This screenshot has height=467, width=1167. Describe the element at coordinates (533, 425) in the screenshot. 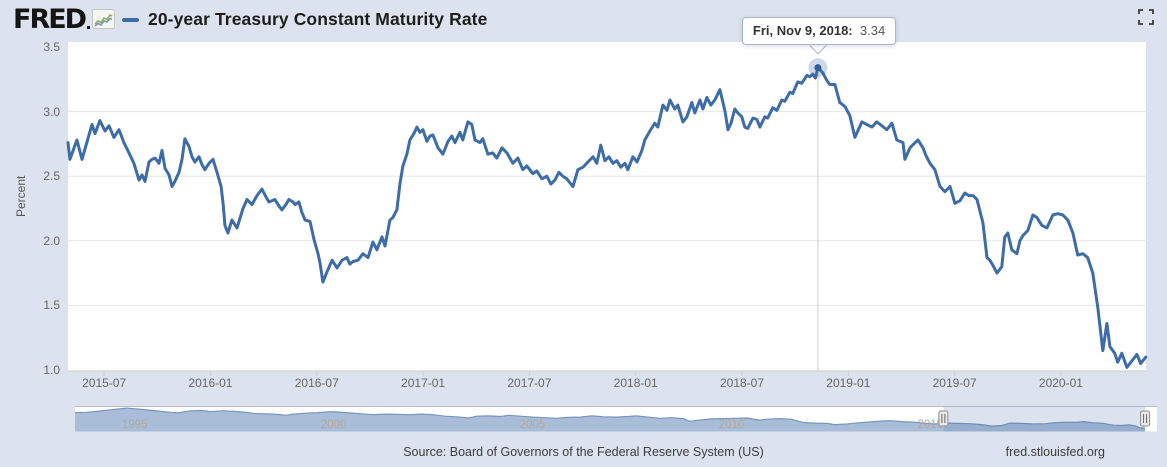

I see `navigator-year-label: 2005` at that location.